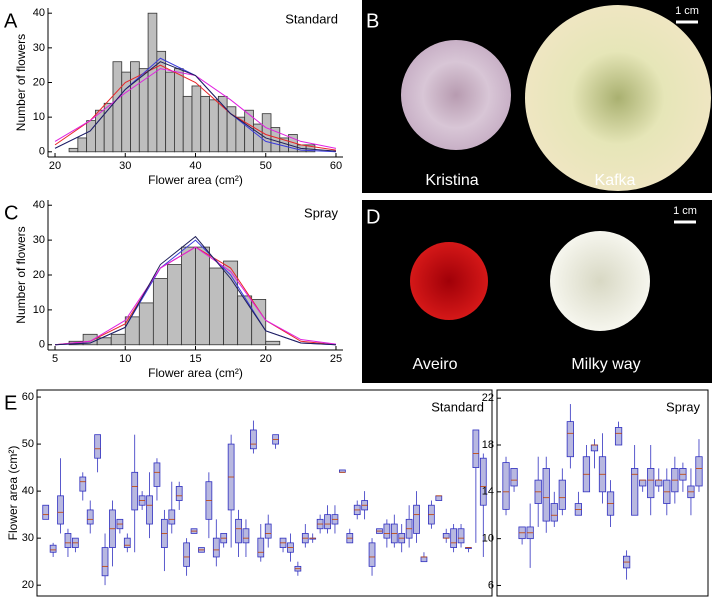  Describe the element at coordinates (125, 359) in the screenshot. I see `x-tick-label: 10` at that location.